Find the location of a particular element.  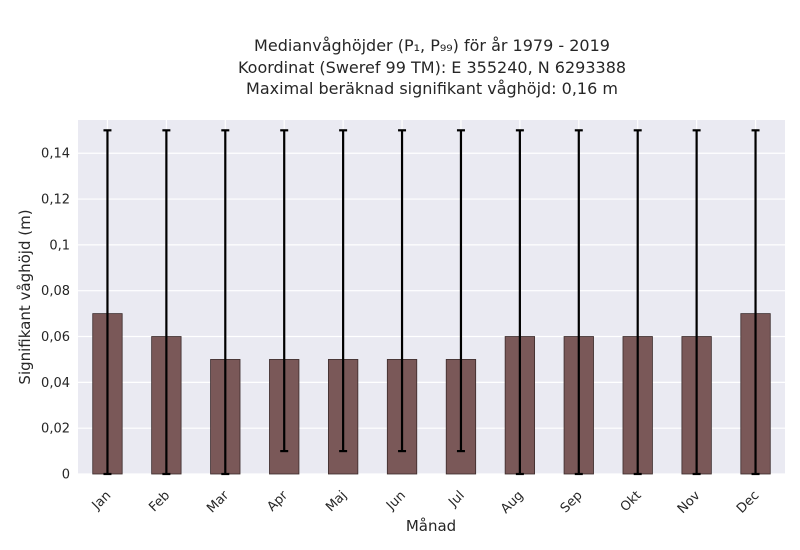

y-tick-label: 0,04 is located at coordinates (55, 383).